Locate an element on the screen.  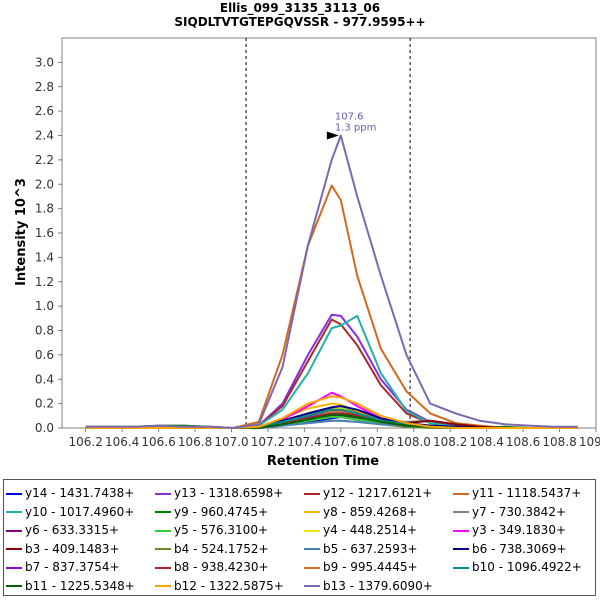
legend-label: b8 - 938.4230+ is located at coordinates (221, 567).